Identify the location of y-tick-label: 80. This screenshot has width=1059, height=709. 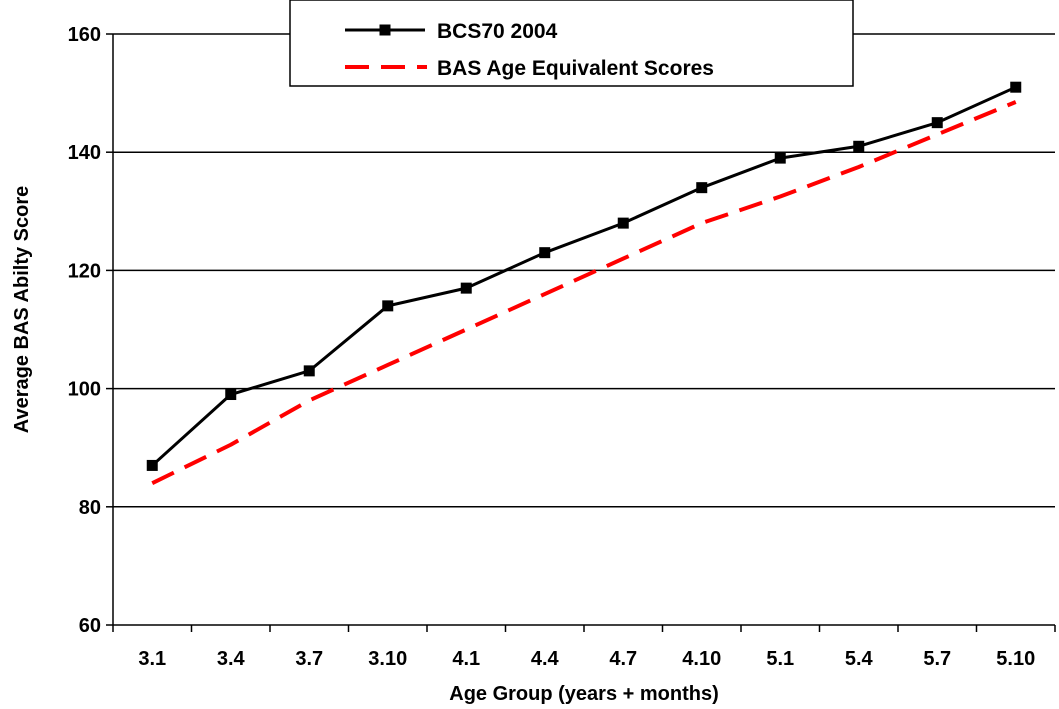
(90, 508).